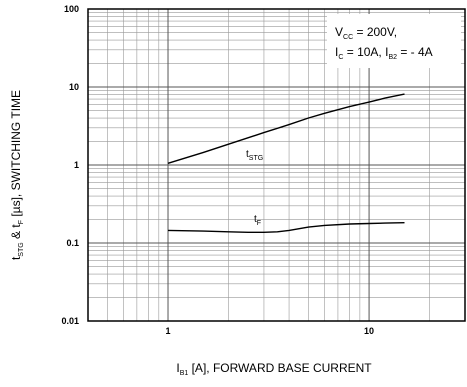  Describe the element at coordinates (257, 220) in the screenshot. I see `series-label-tf: tF` at that location.